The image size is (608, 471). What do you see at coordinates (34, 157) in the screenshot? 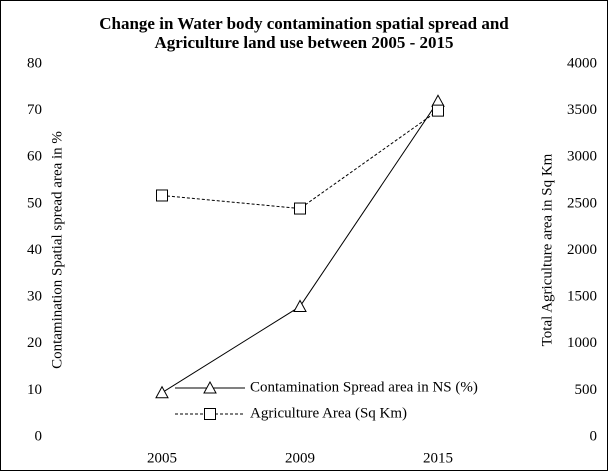
I see `y-tick-label: 60` at bounding box center [34, 157].